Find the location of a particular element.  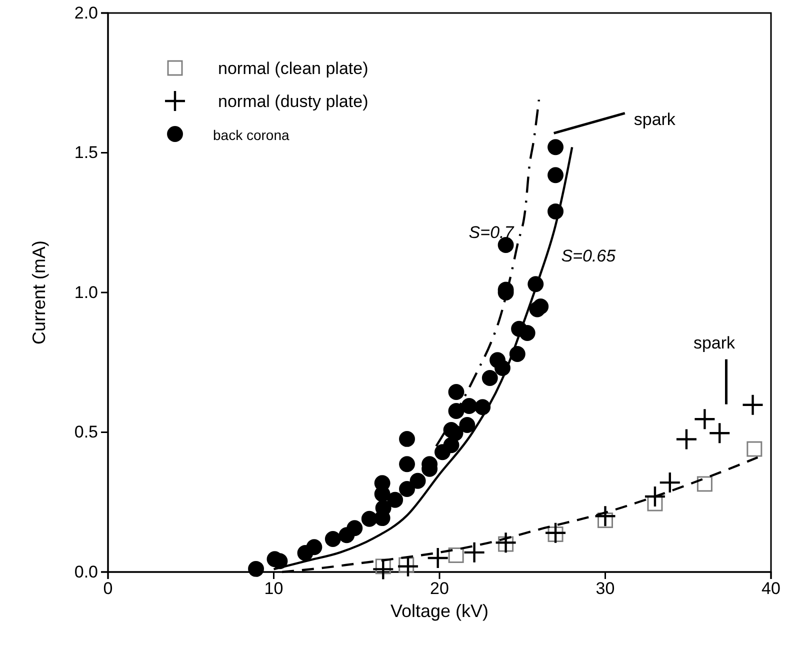

y-tick-label: 0.0 is located at coordinates (86, 572).